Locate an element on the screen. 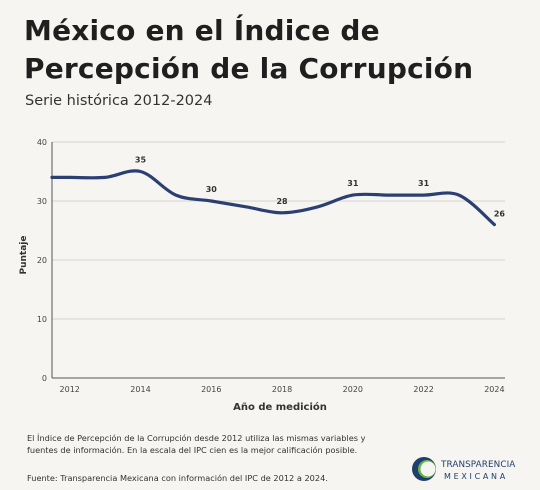 The image size is (540, 490). data-label-2016: 30 is located at coordinates (212, 189).